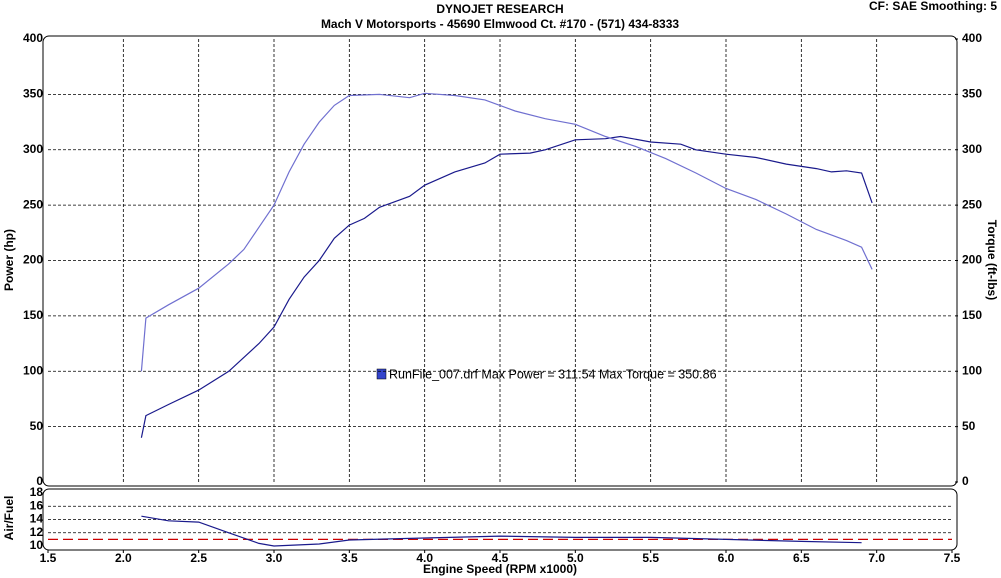 The width and height of the screenshot is (1001, 578). I want to click on afr-axis-label: Air/Fuel, so click(9, 518).